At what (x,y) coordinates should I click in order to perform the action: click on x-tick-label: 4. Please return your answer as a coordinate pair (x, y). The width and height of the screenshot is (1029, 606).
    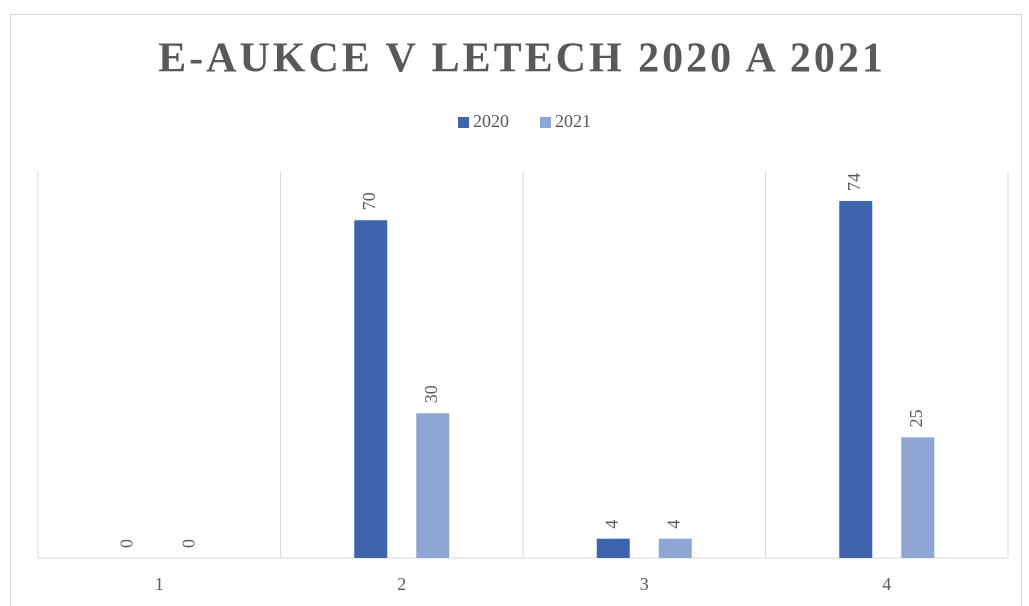
    Looking at the image, I should click on (886, 584).